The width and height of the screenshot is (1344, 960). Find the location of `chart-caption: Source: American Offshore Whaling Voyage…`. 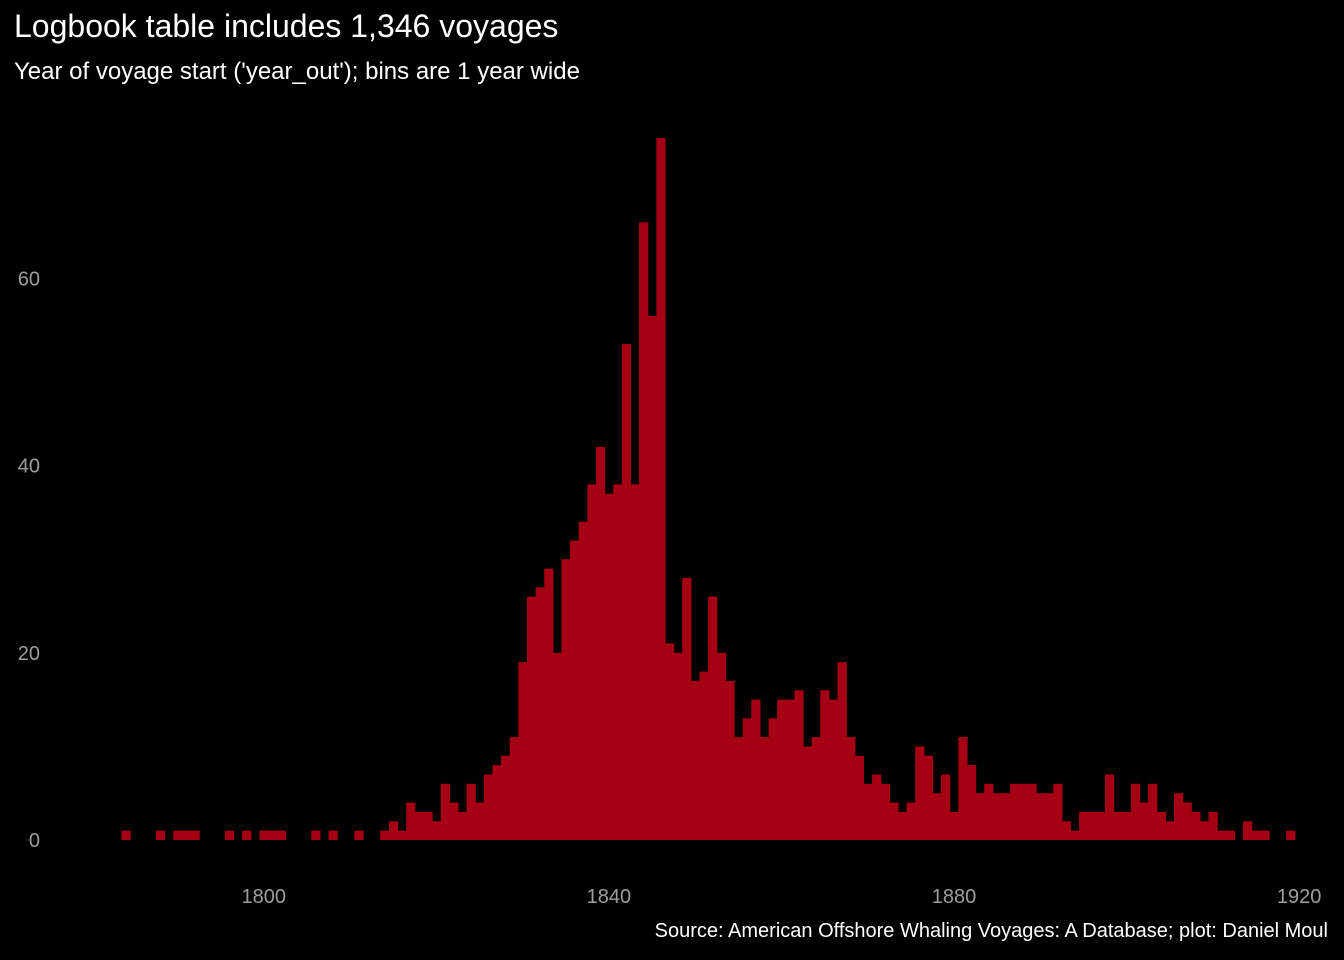

chart-caption: Source: American Offshore Whaling Voyage… is located at coordinates (991, 931).